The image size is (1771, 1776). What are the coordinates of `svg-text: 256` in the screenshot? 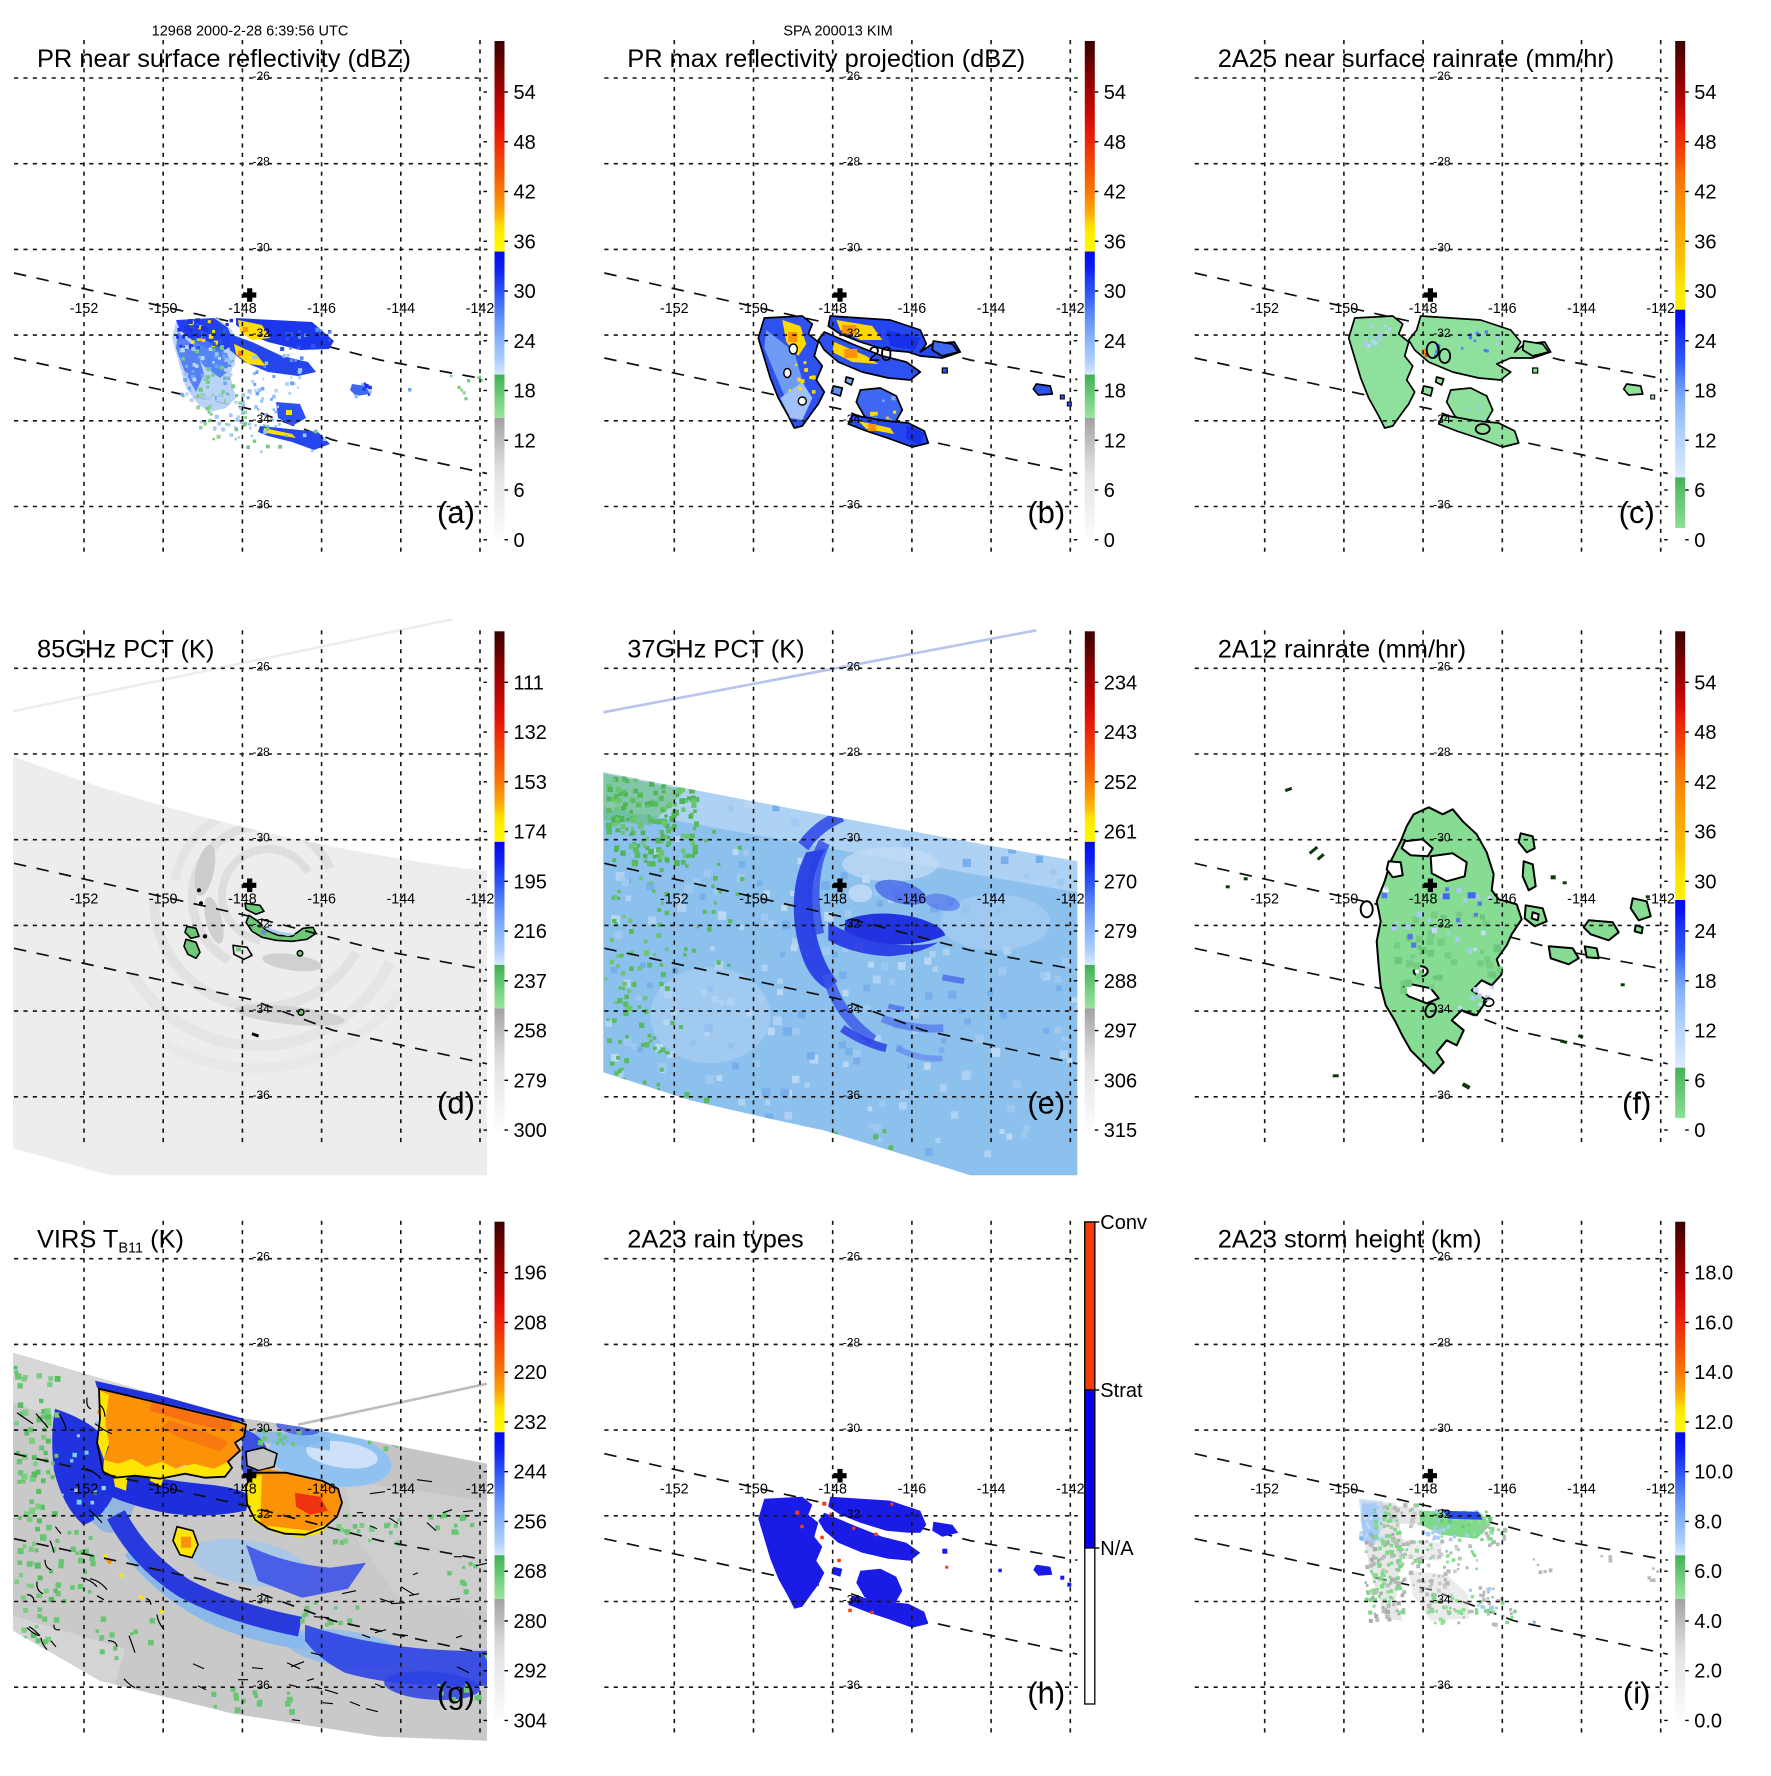 It's located at (530, 1522).